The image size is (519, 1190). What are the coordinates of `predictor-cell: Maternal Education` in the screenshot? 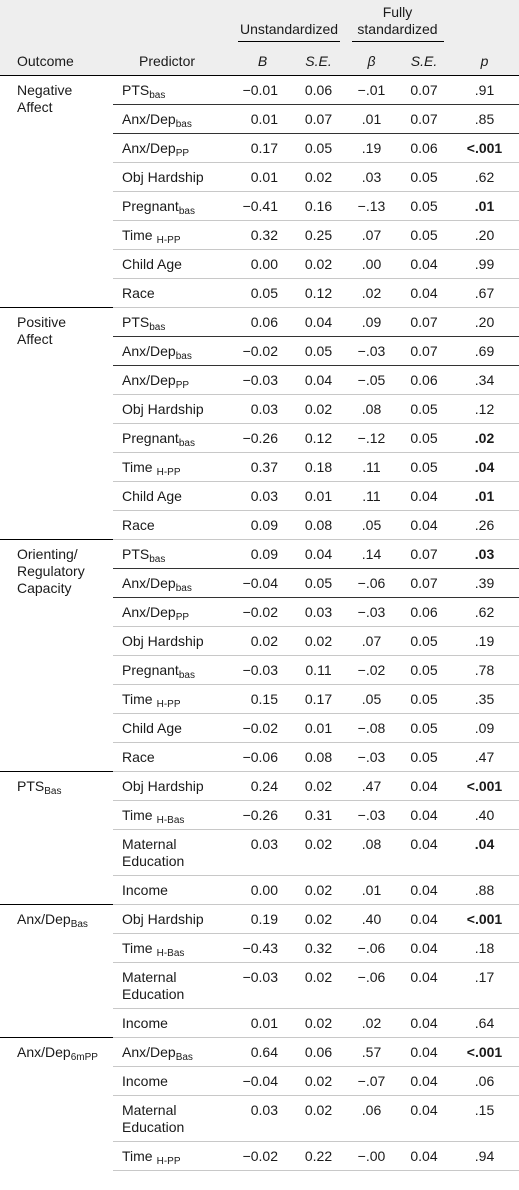 It's located at (173, 985).